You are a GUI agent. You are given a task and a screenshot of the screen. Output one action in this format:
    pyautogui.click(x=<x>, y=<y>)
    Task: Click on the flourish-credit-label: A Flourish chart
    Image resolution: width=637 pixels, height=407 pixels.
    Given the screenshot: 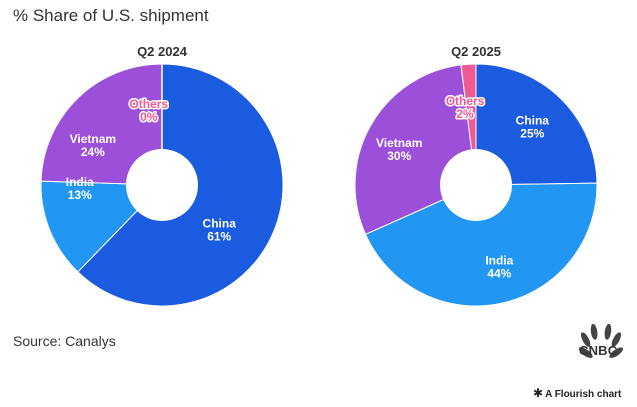 What is the action you would take?
    pyautogui.click(x=583, y=394)
    